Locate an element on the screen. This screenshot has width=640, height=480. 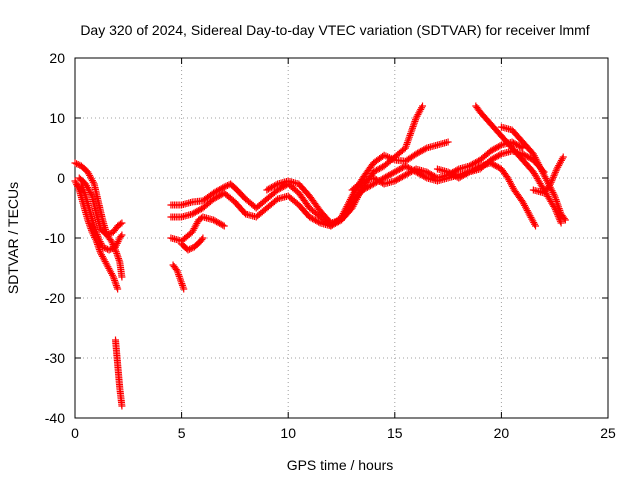
y-axis-label: SDTVAR / TECUs is located at coordinates (13, 238).